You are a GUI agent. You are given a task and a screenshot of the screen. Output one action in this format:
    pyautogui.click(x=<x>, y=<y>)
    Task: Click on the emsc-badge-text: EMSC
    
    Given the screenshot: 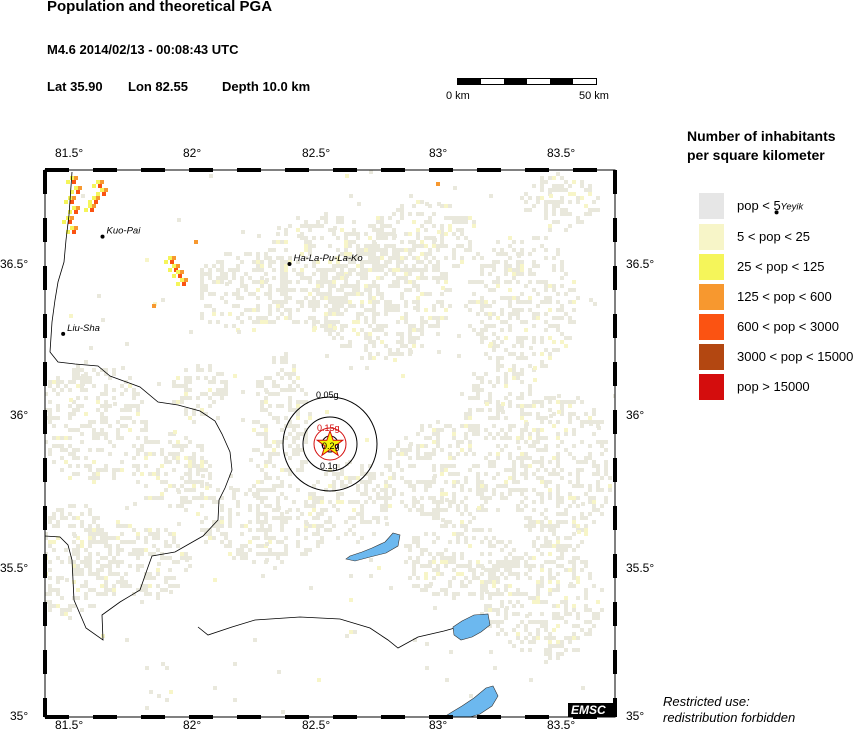 What is the action you would take?
    pyautogui.click(x=588, y=710)
    